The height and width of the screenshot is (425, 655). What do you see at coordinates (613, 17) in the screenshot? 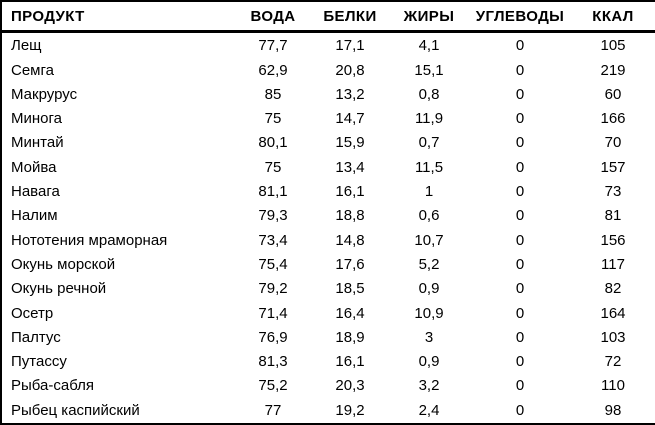
I see `header-kcal: ККАЛ` at bounding box center [613, 17].